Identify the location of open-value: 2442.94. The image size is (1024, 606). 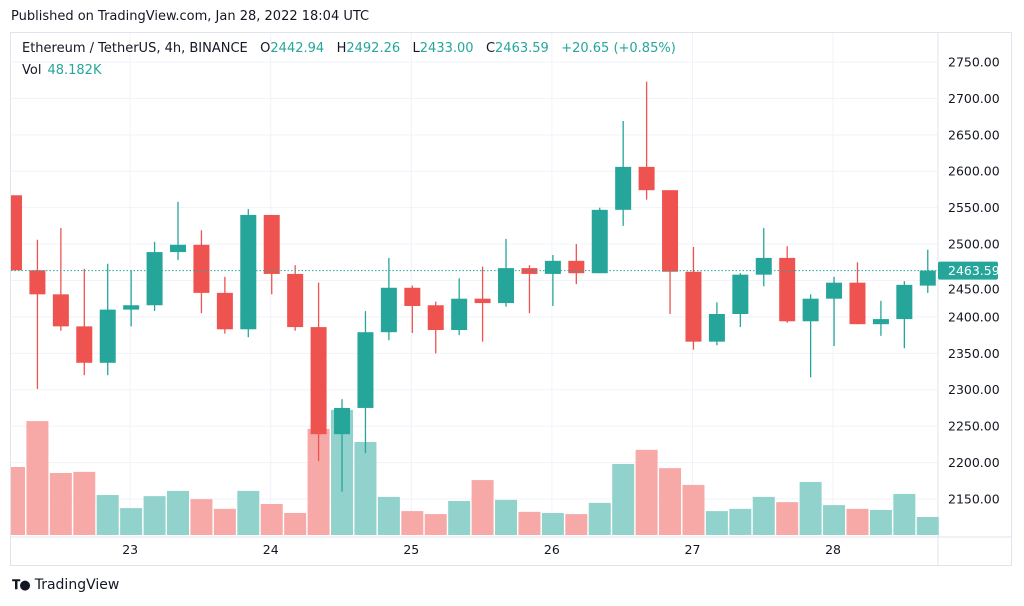
(297, 48).